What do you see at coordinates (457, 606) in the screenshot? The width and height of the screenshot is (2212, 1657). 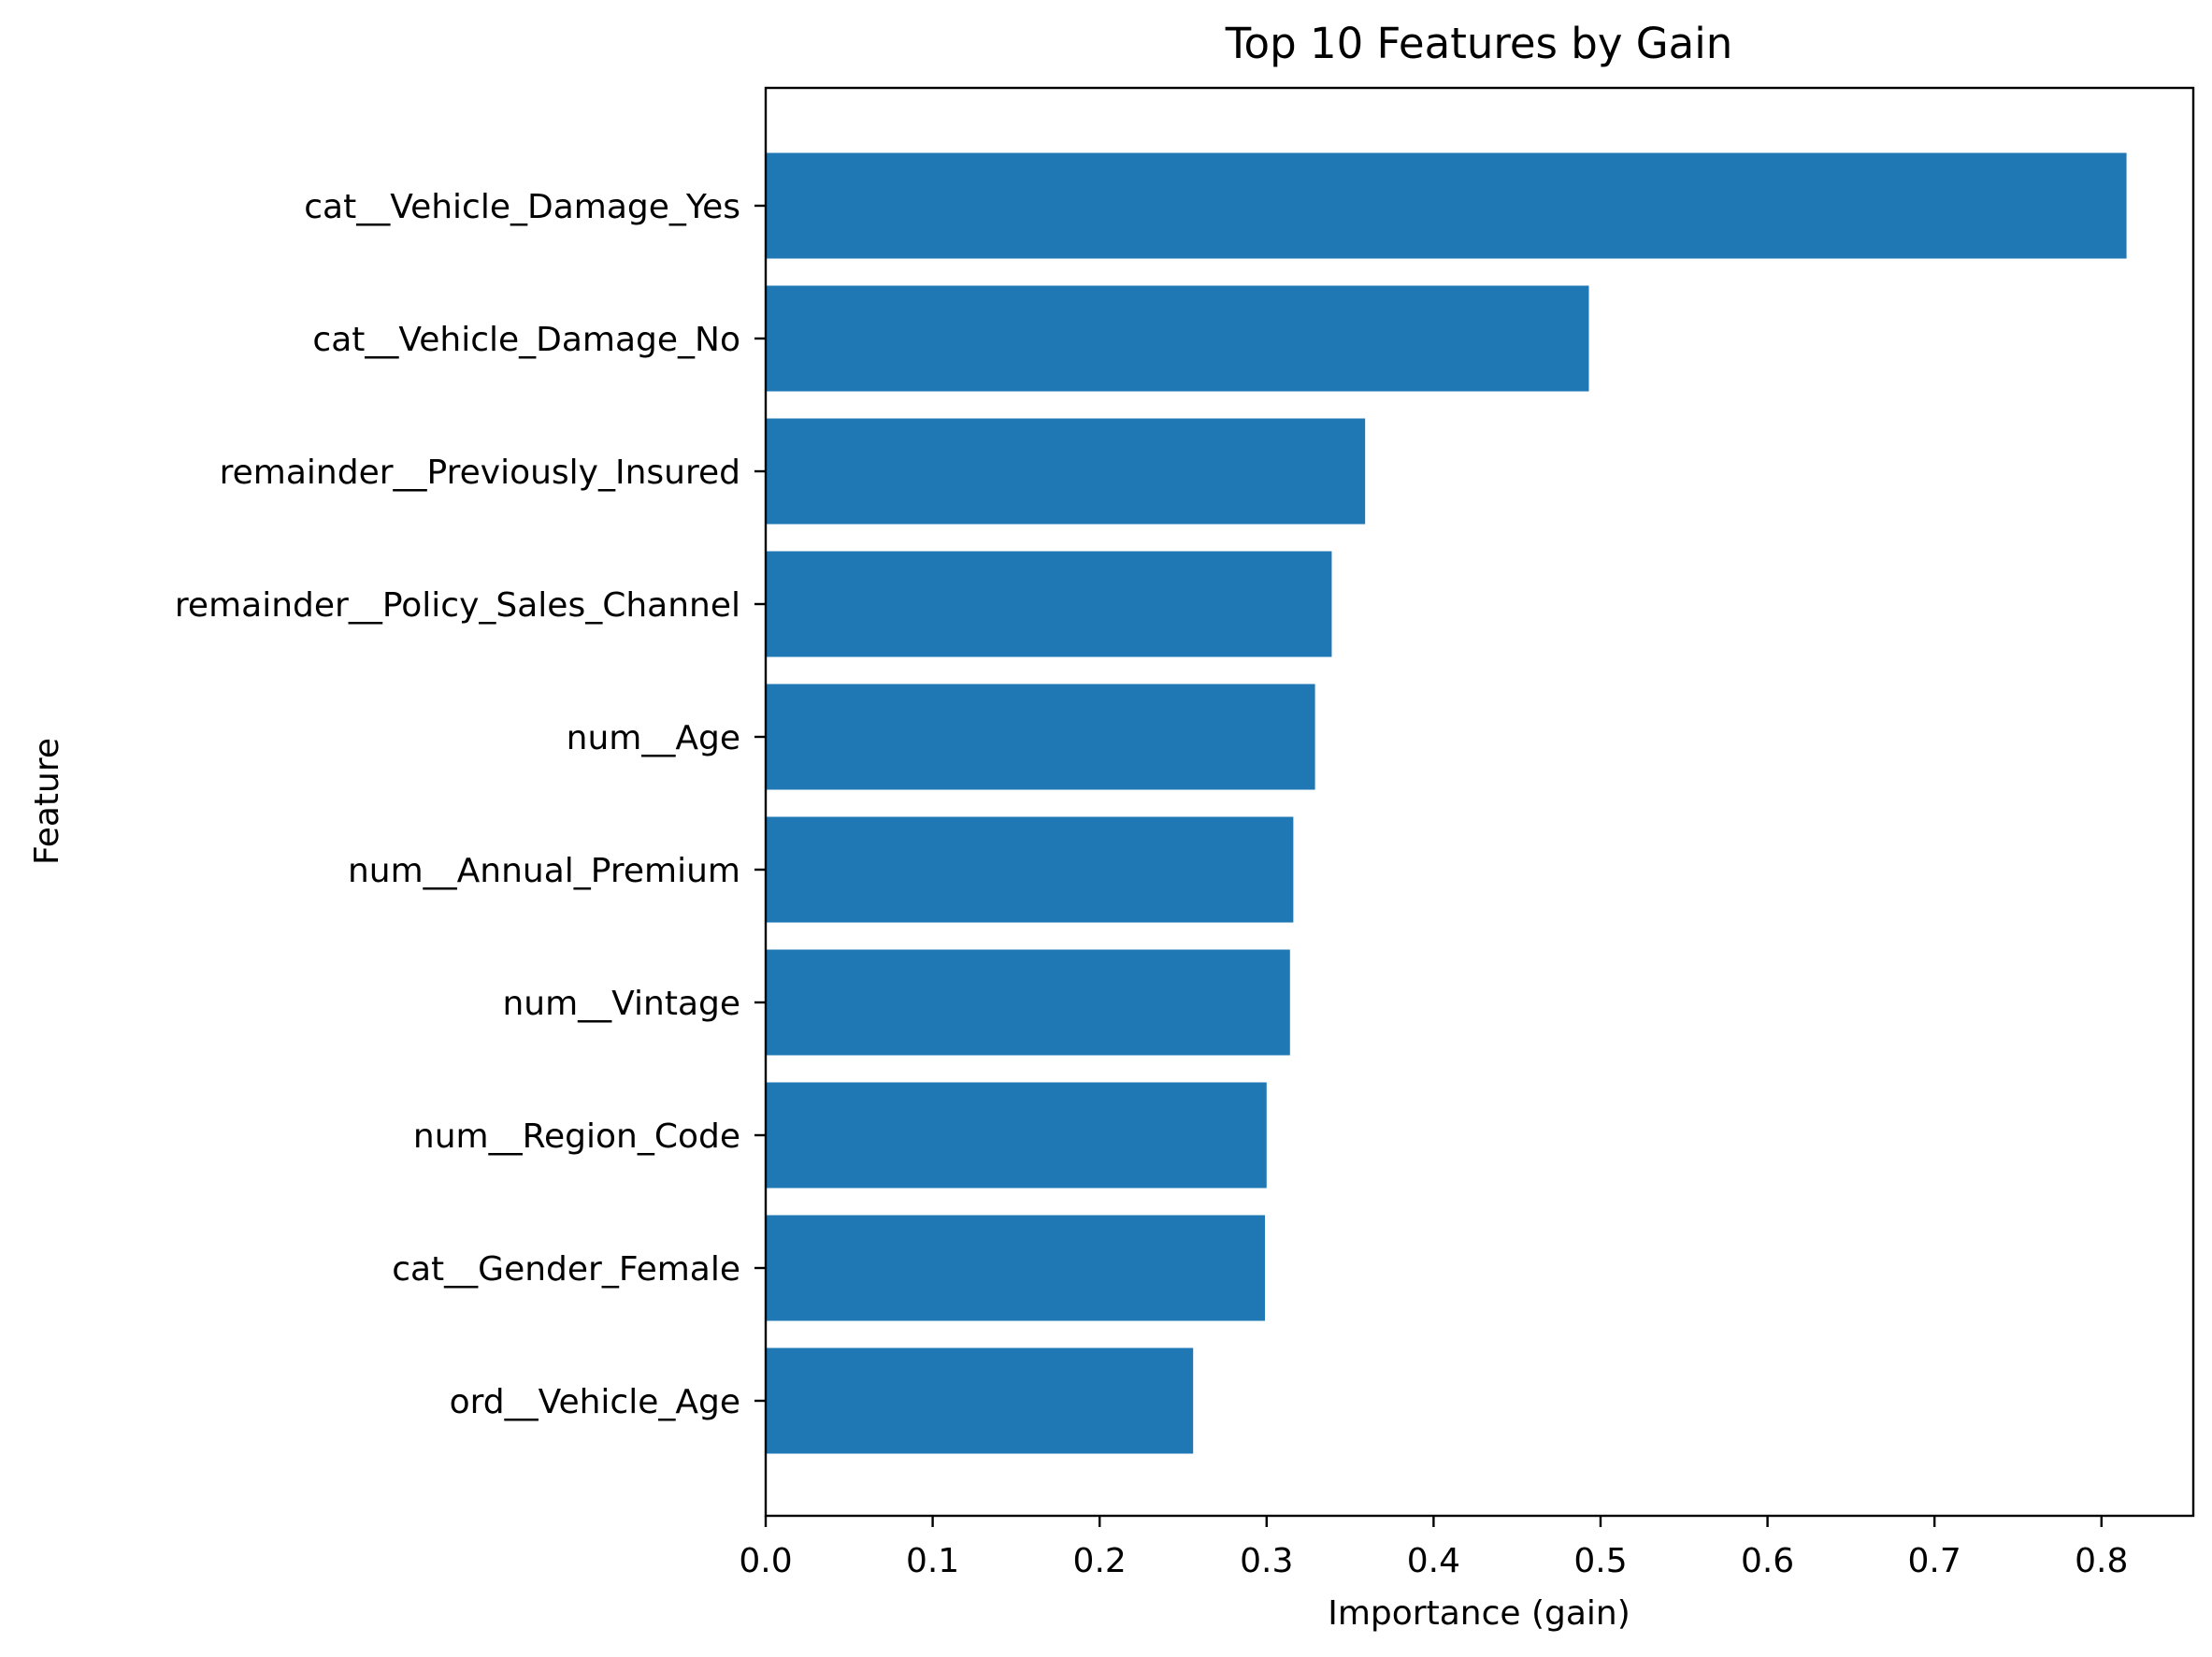 I see `y-tick-label: remainder__Policy_Sales_Channel` at bounding box center [457, 606].